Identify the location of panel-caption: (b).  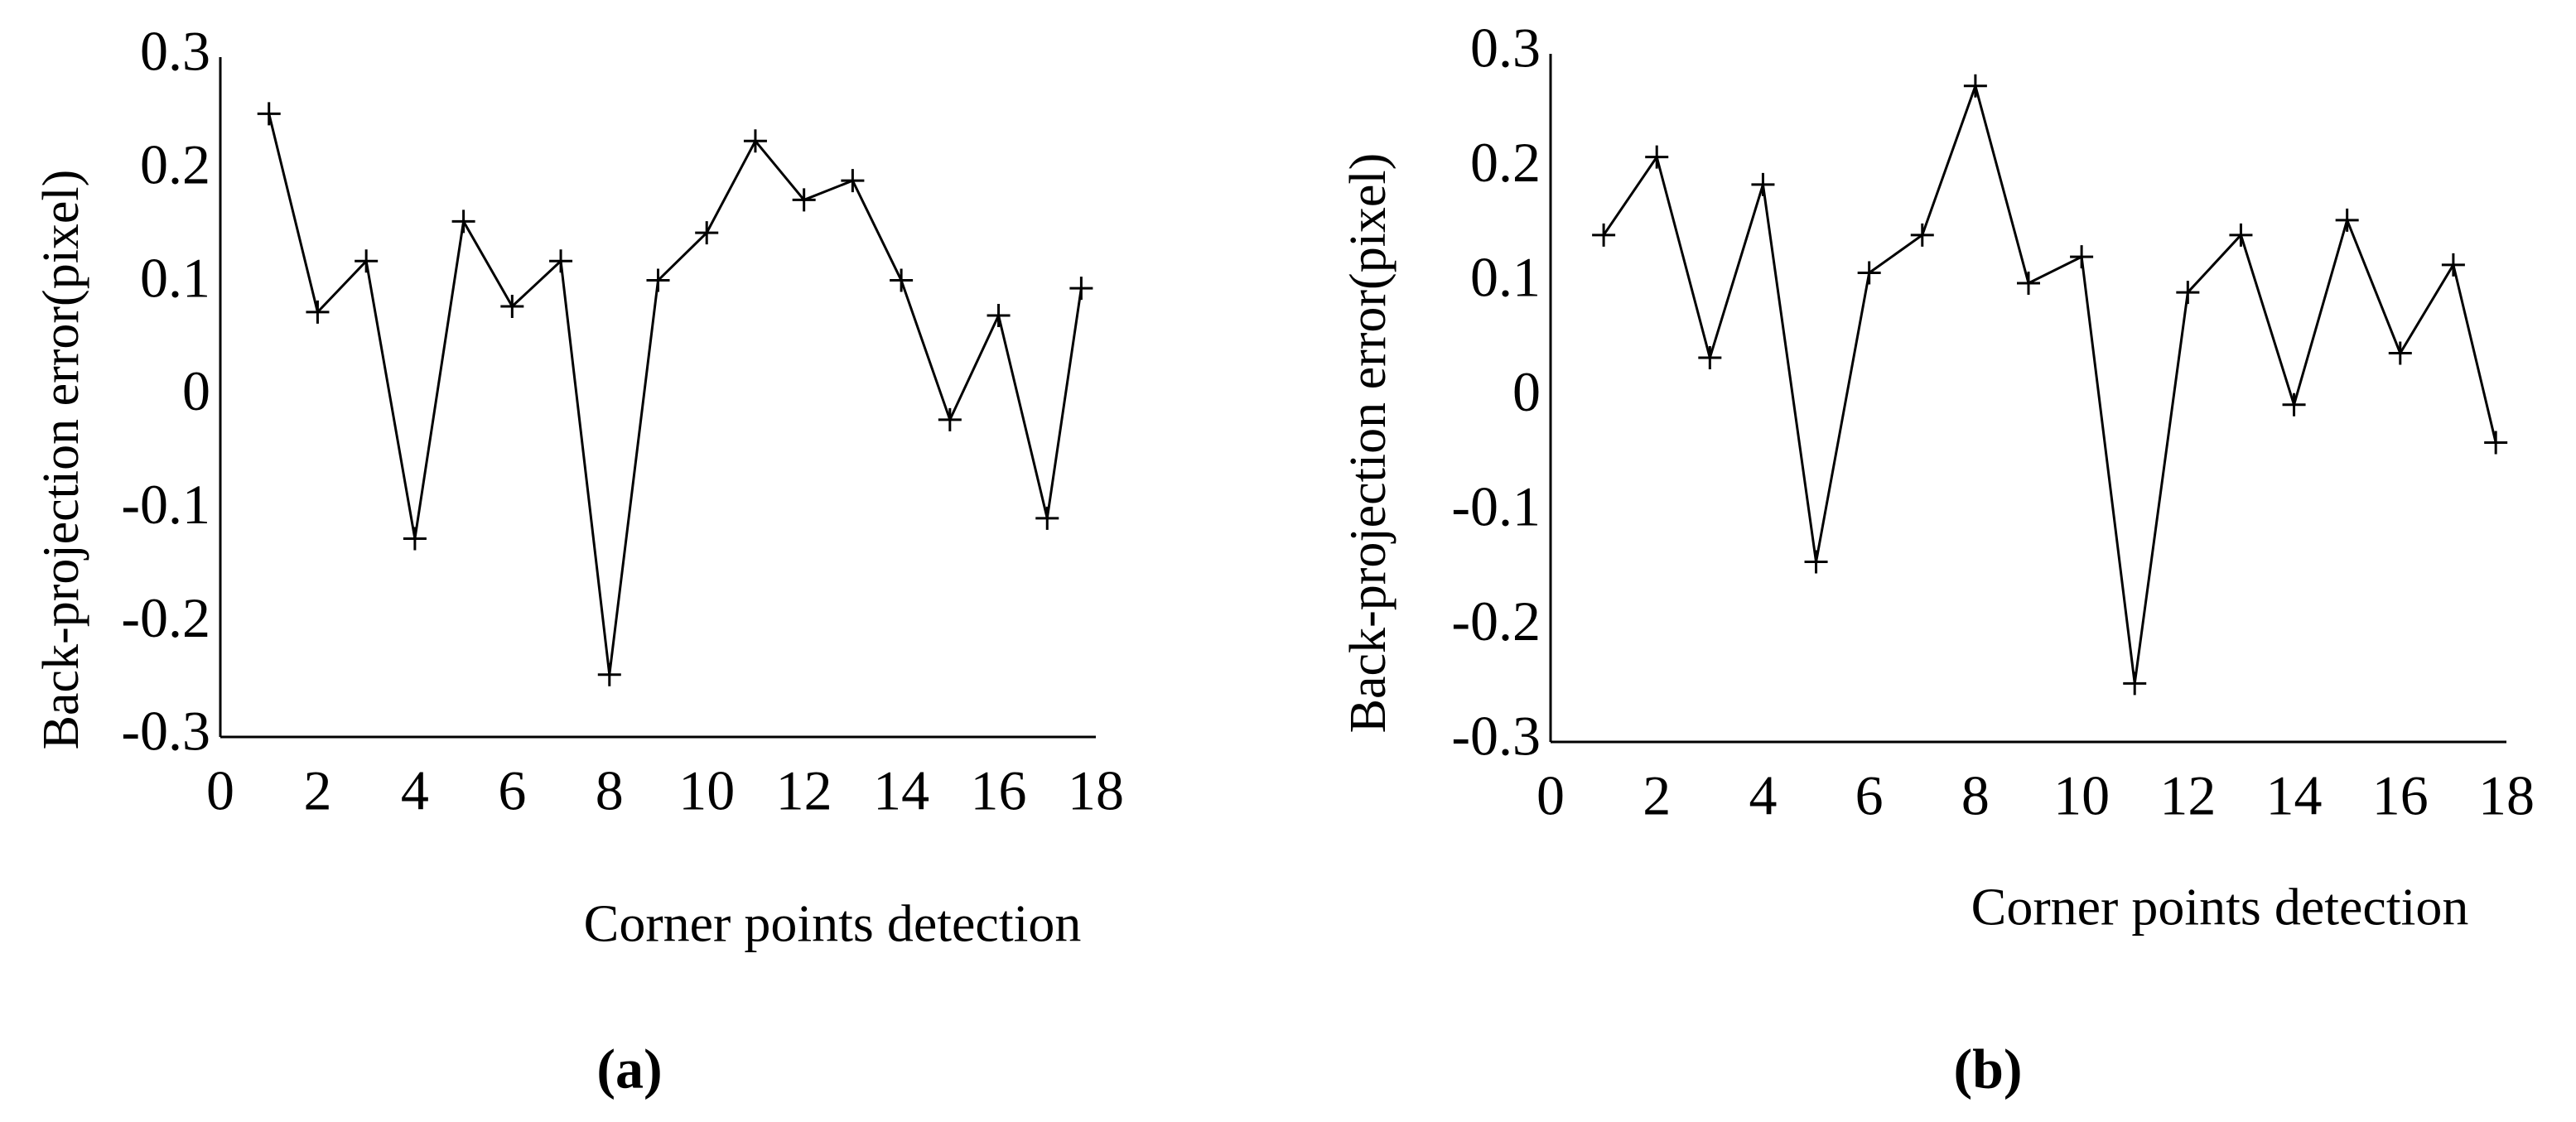
(1987, 1069).